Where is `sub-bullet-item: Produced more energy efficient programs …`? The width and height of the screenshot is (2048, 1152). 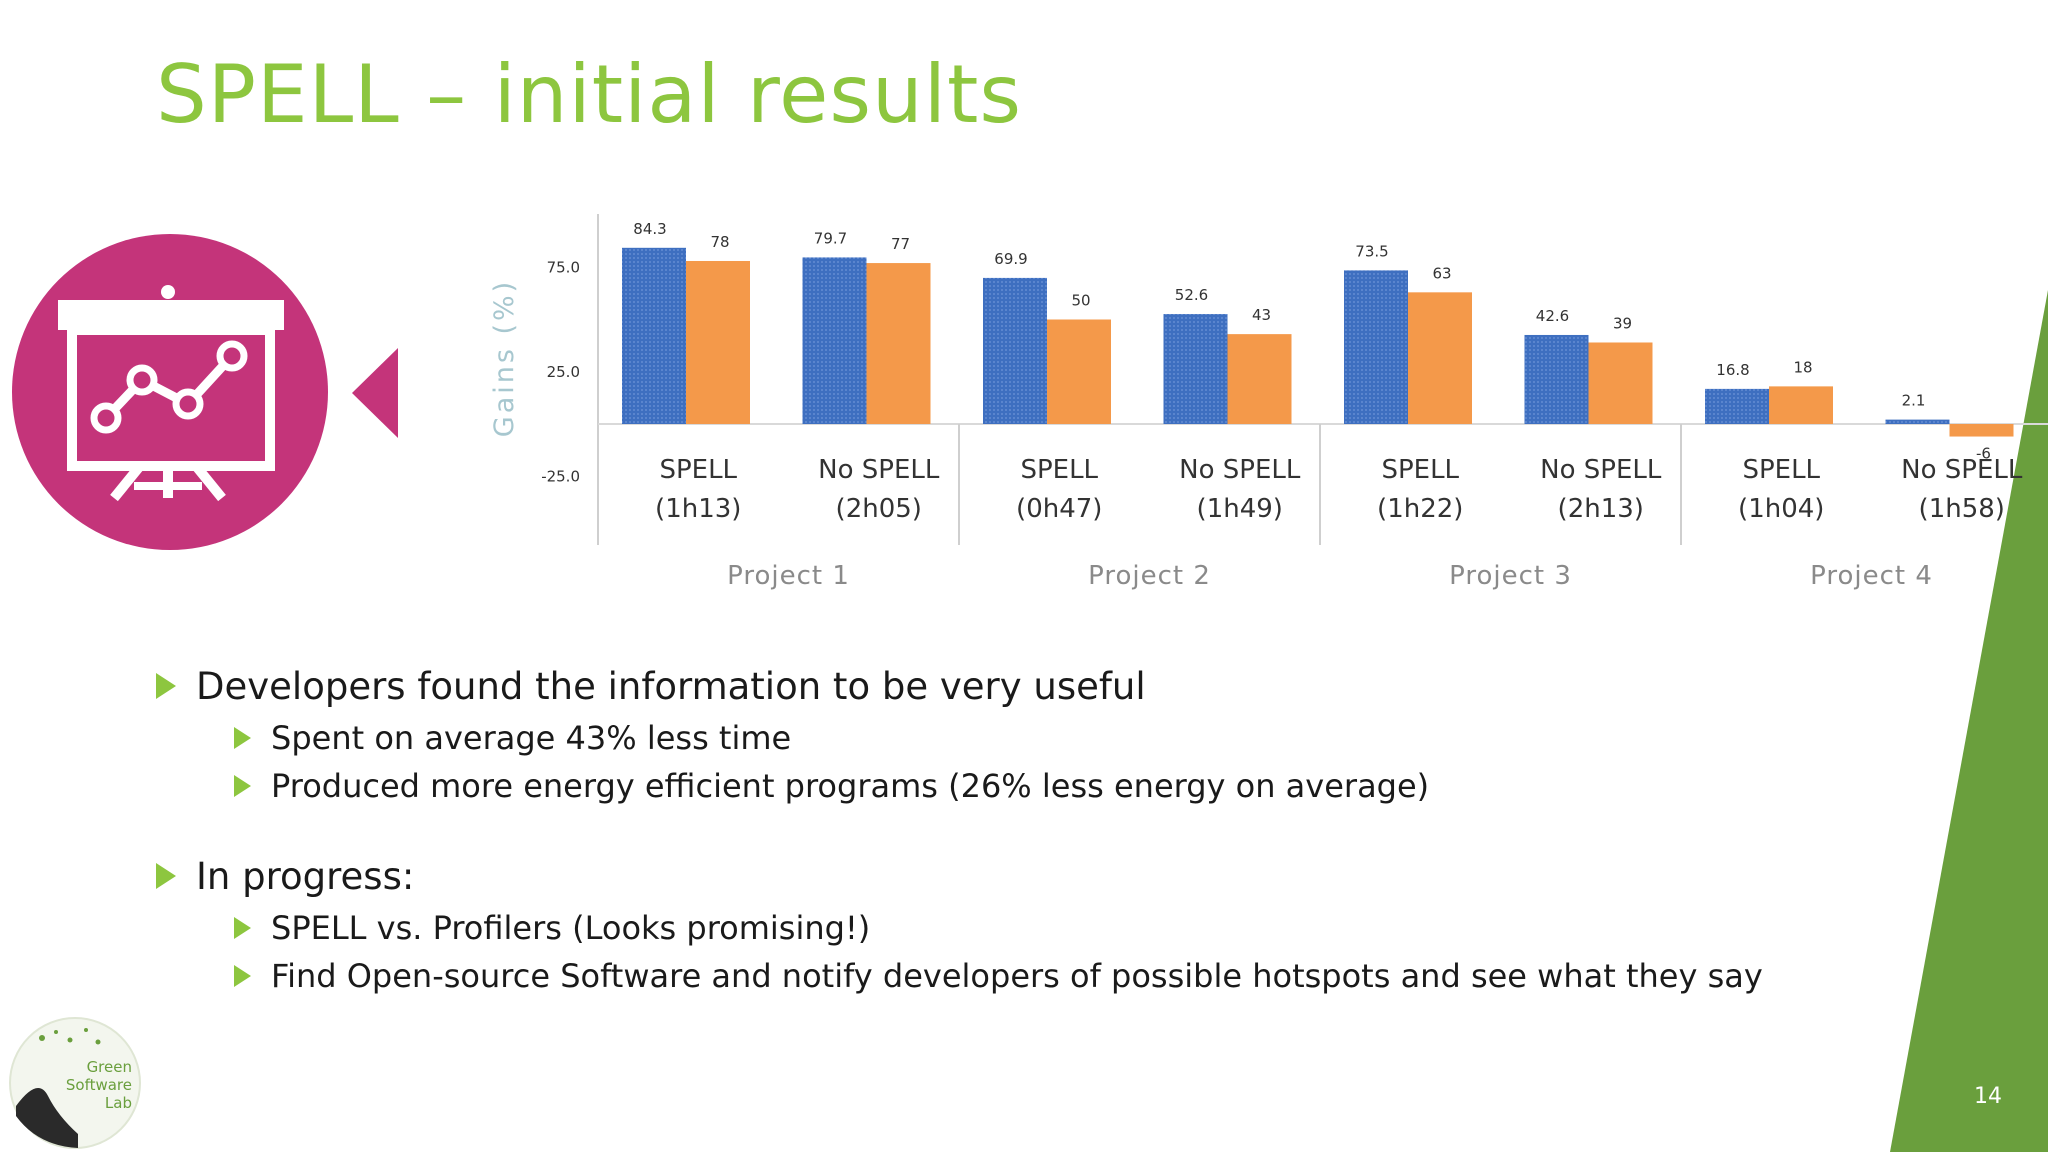
sub-bullet-item: Produced more energy efficient programs … is located at coordinates (1045, 786).